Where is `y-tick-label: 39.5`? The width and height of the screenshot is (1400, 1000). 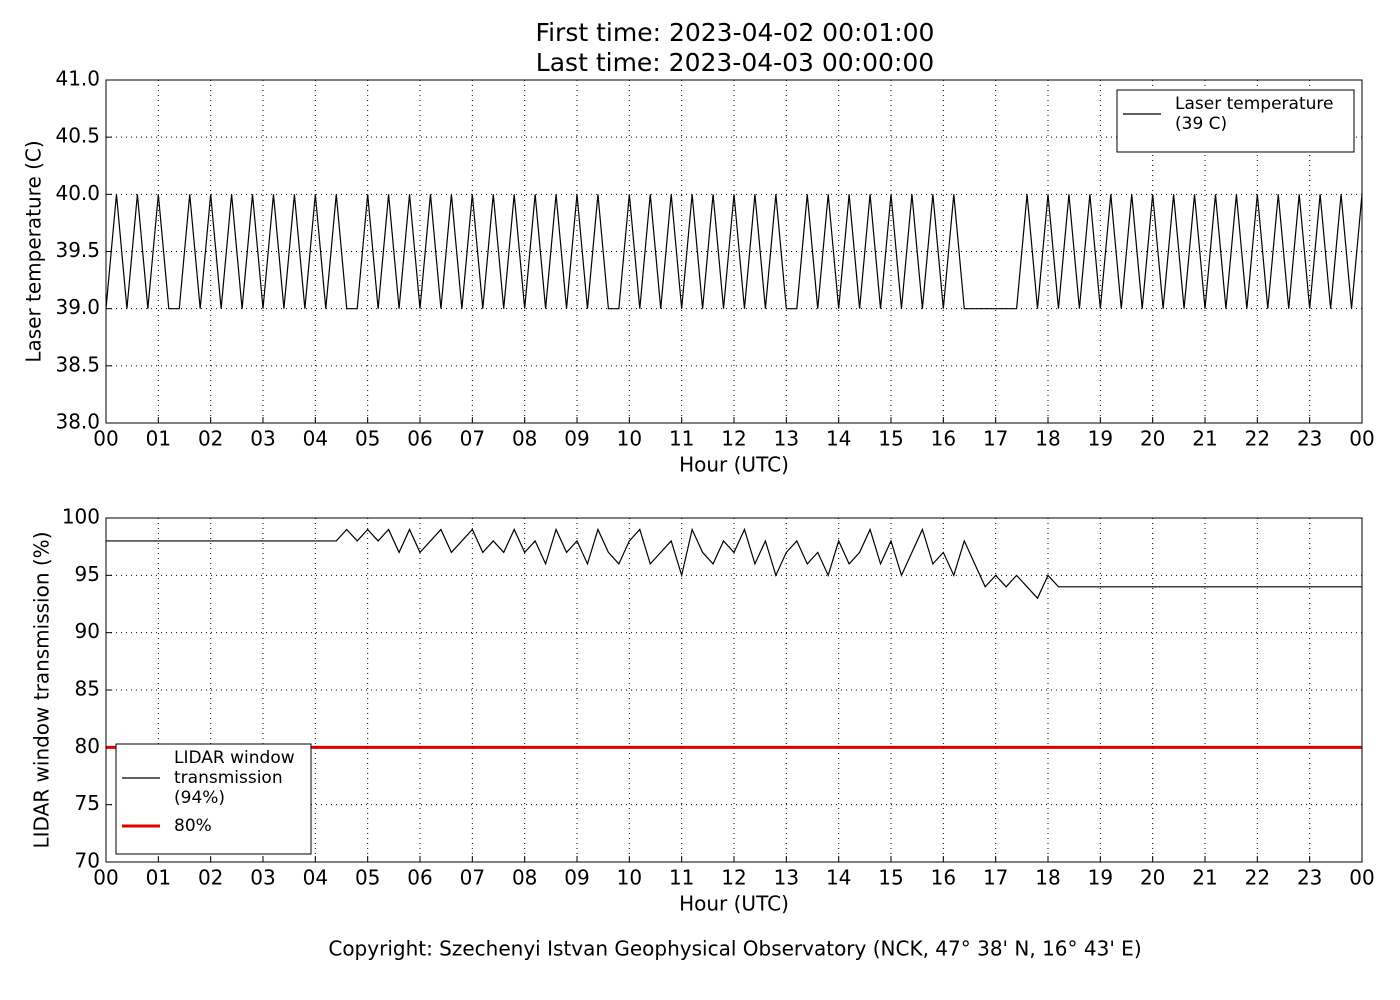 y-tick-label: 39.5 is located at coordinates (77, 250).